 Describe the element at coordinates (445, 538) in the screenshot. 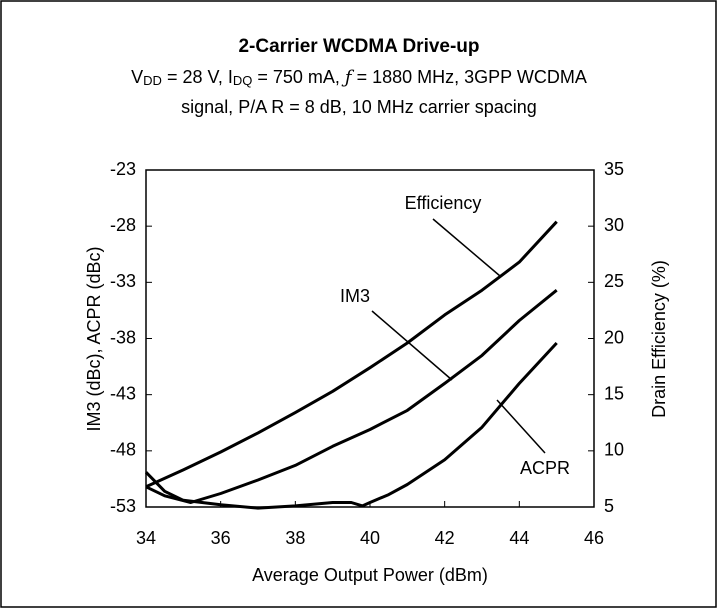

I see `x-tick-label: 42` at that location.